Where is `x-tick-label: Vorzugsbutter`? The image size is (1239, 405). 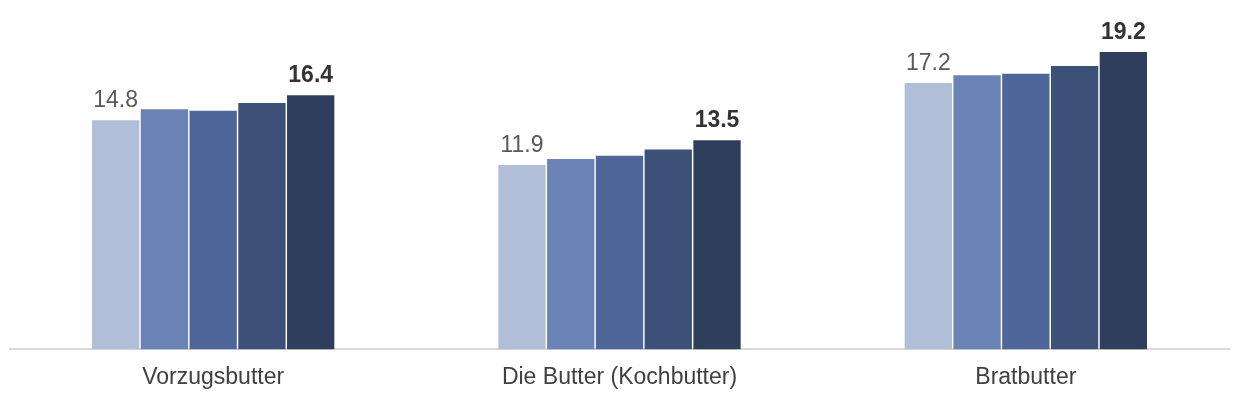 x-tick-label: Vorzugsbutter is located at coordinates (213, 375).